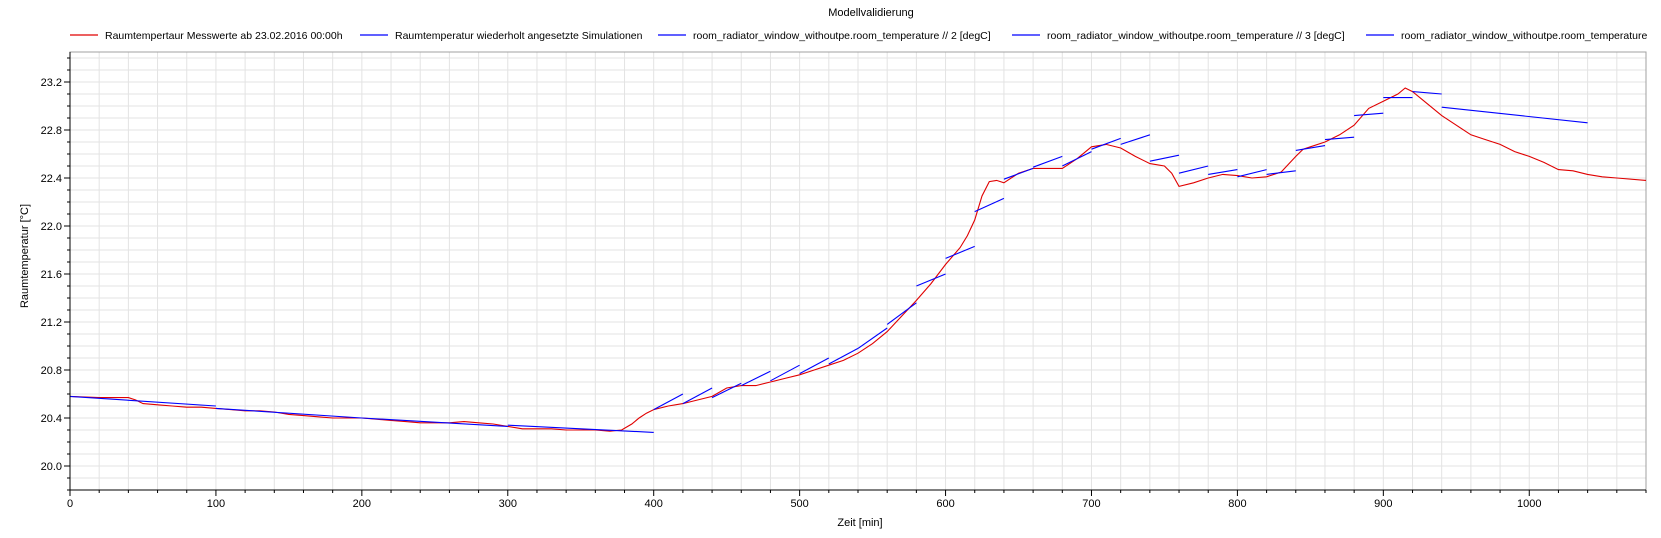 The image size is (1661, 538). I want to click on y-tick-label: 23.2, so click(51, 83).